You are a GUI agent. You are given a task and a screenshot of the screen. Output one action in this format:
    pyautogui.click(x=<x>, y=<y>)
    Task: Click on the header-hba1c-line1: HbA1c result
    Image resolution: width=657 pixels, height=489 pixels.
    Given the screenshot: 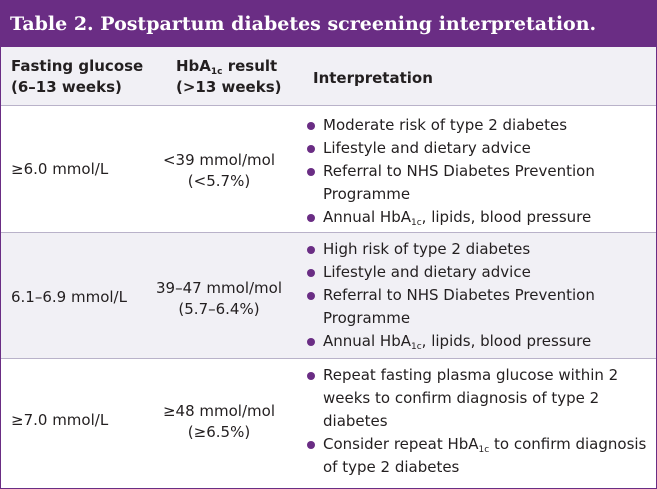 What is the action you would take?
    pyautogui.click(x=228, y=66)
    